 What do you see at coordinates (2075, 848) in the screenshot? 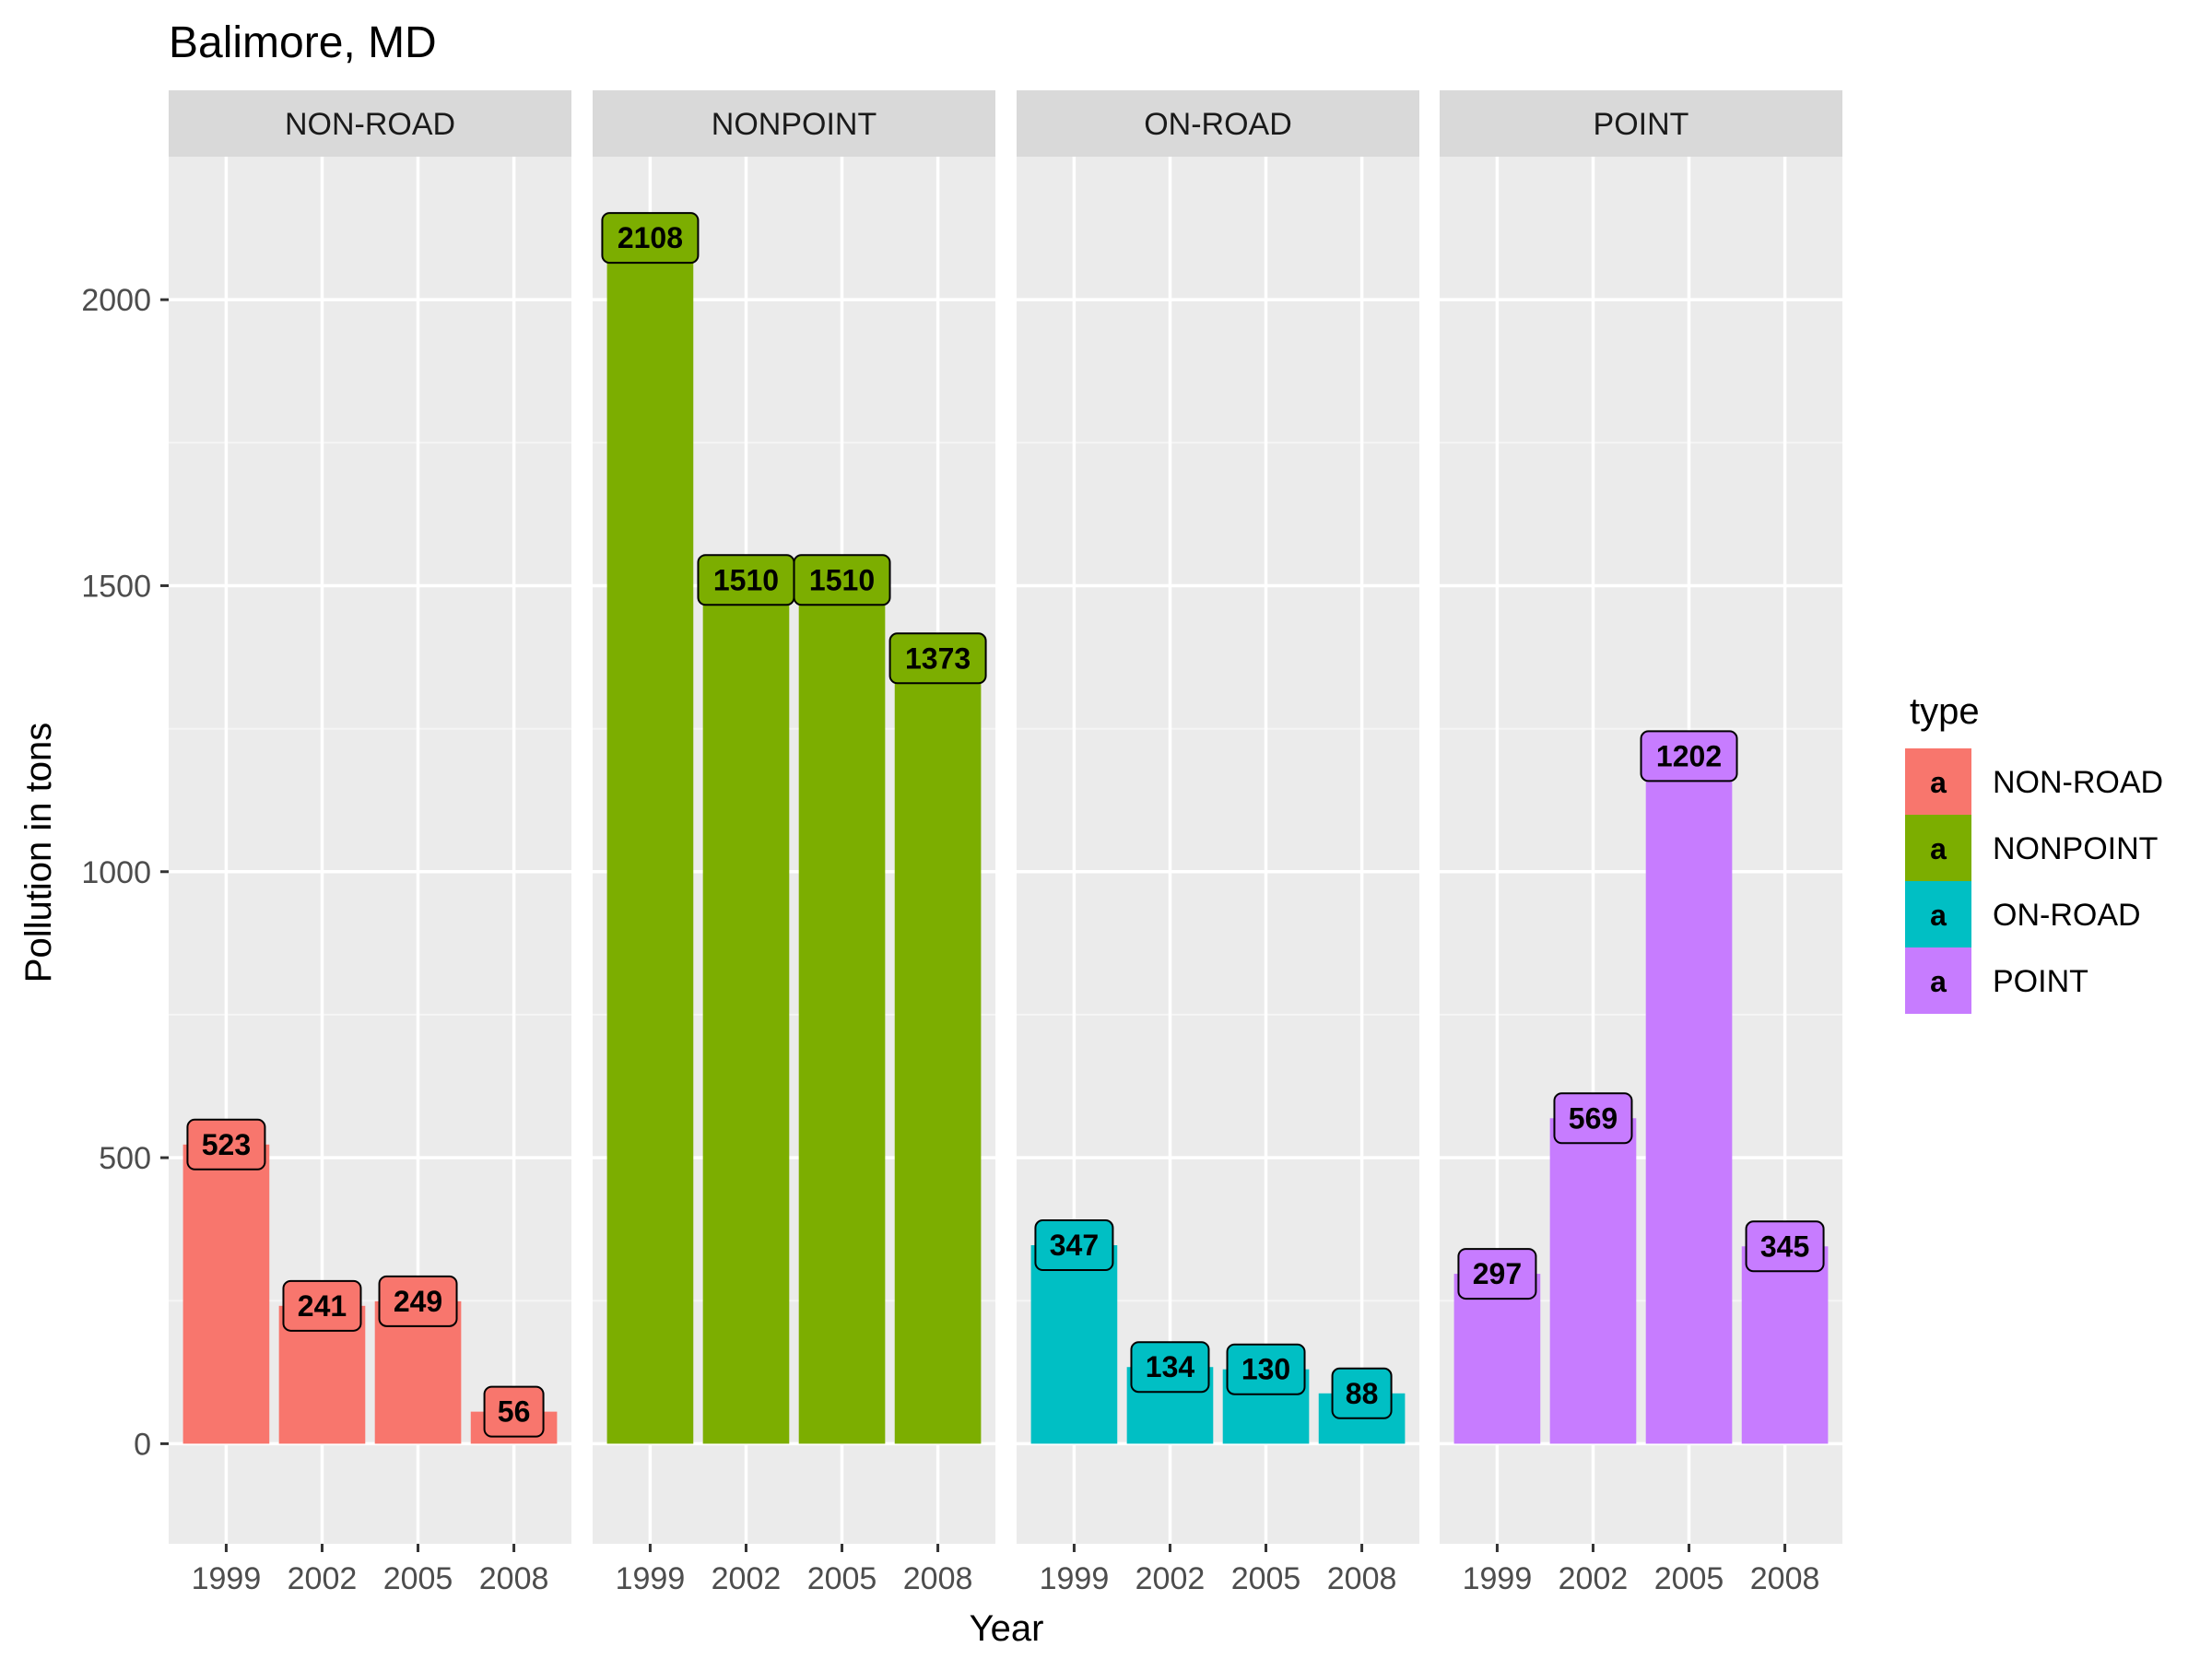
I see `legend-label: NONPOINT` at bounding box center [2075, 848].